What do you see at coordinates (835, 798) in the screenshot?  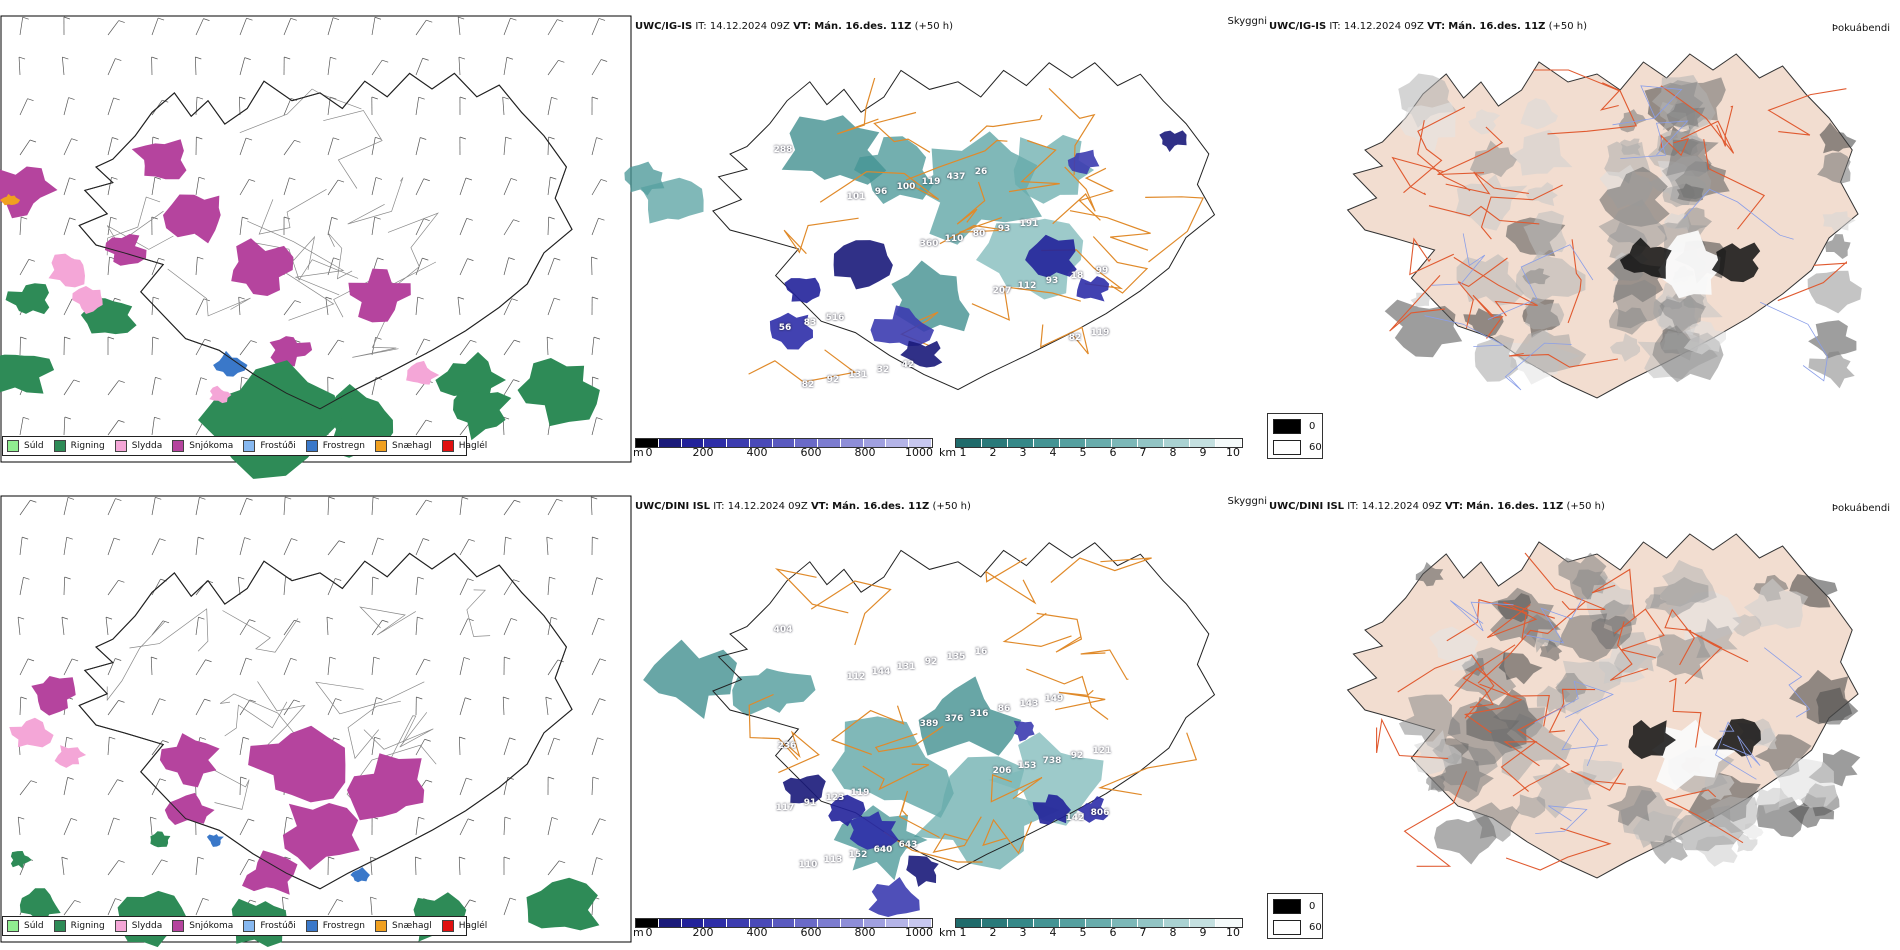 I see `ceiling-value-label: 123` at bounding box center [835, 798].